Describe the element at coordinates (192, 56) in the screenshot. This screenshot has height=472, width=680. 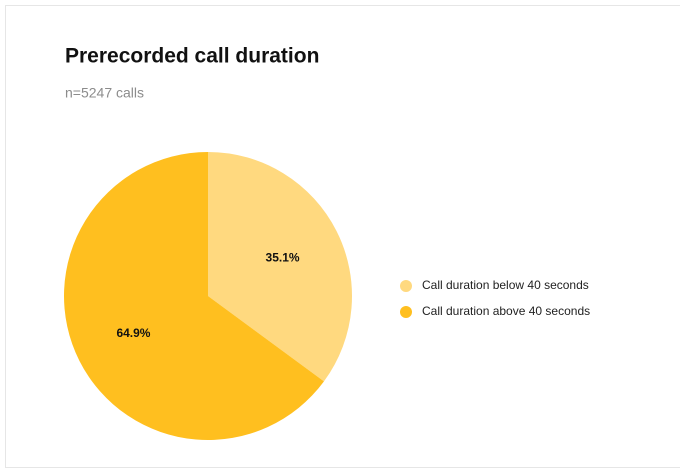
I see `chart-title: Prerecorded call duration` at that location.